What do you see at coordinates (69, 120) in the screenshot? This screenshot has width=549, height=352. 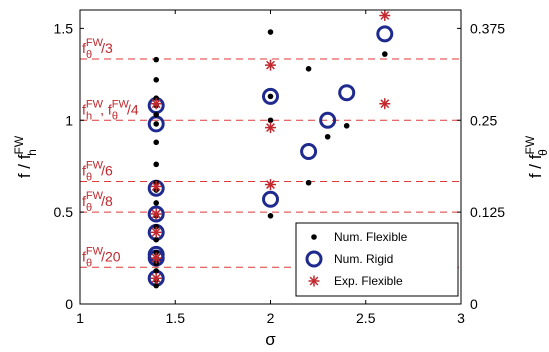 I see `y-tick-label: 1` at bounding box center [69, 120].